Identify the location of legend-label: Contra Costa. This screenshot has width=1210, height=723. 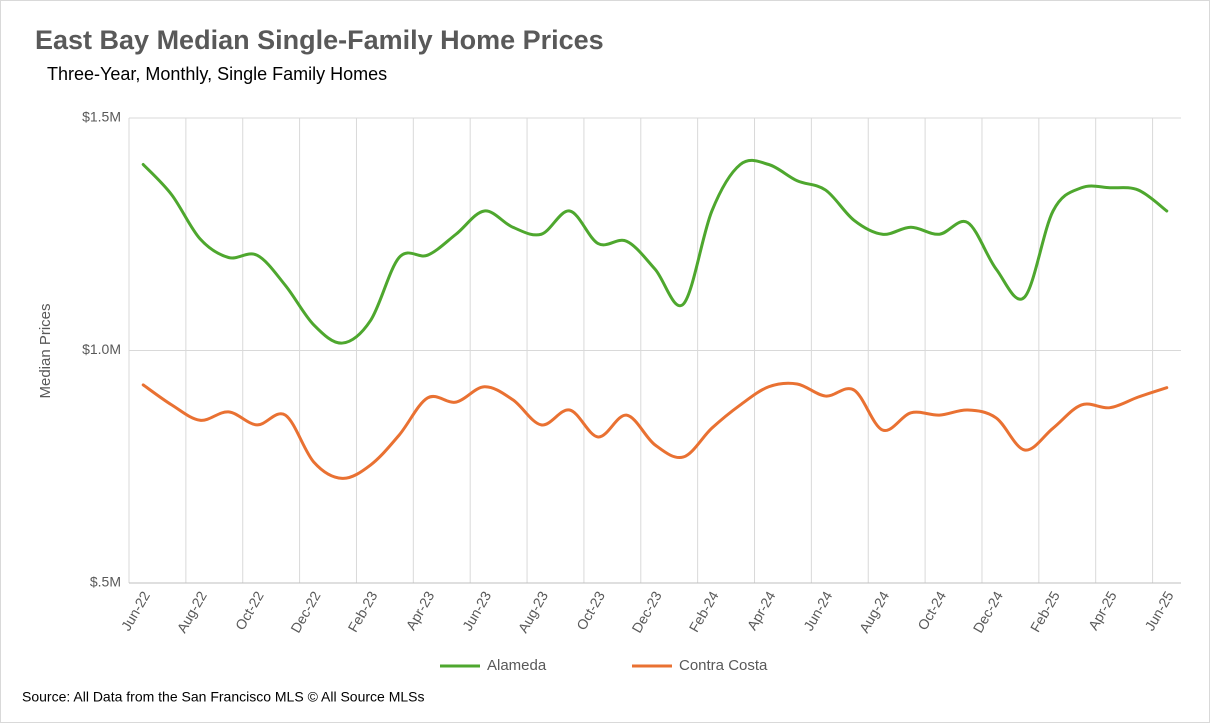
(723, 665).